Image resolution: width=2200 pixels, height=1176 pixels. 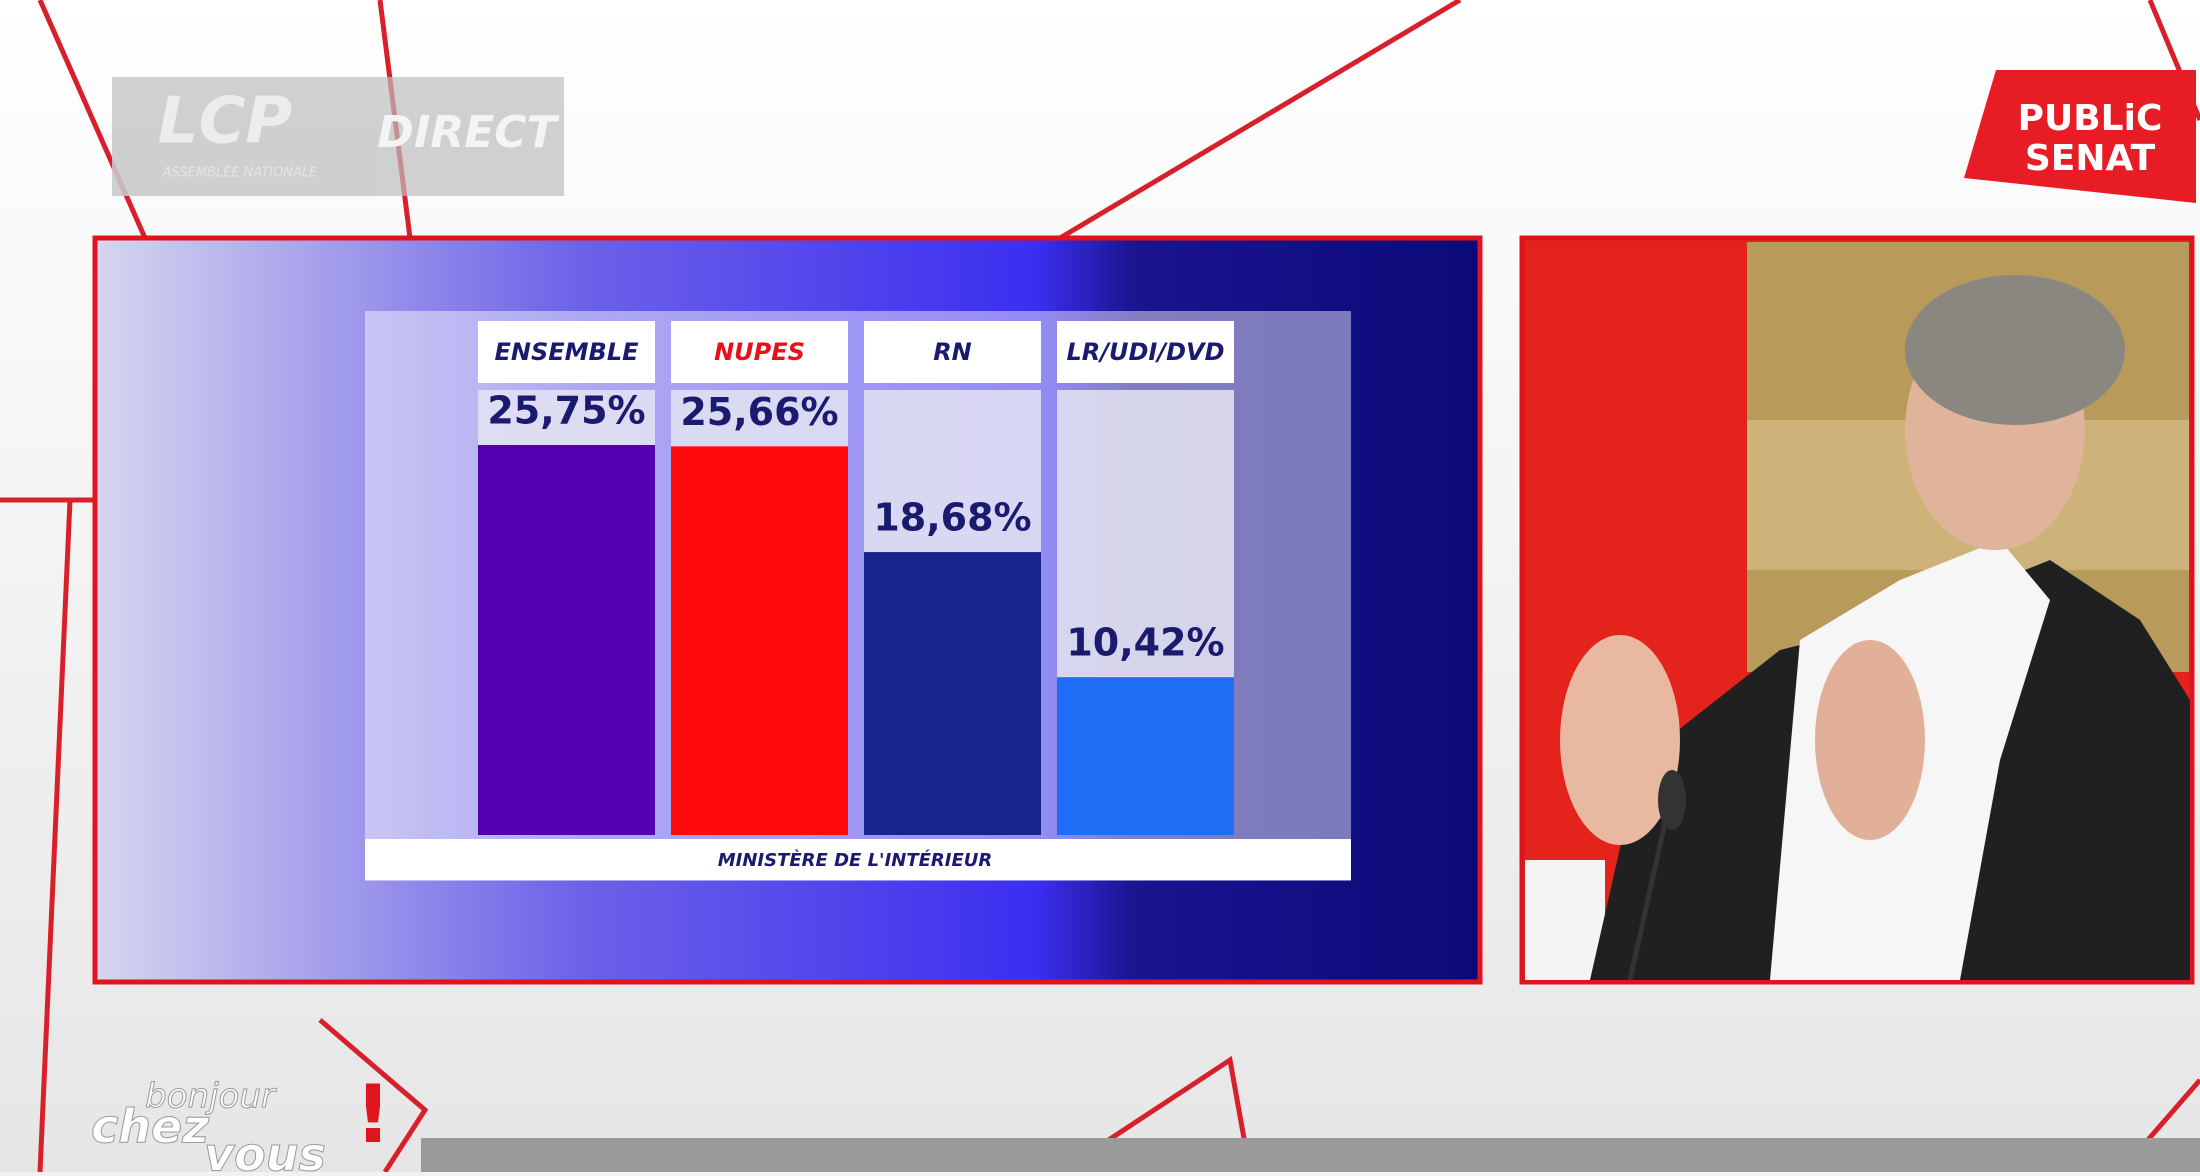 What do you see at coordinates (1672, 800) in the screenshot?
I see `microphone` at bounding box center [1672, 800].